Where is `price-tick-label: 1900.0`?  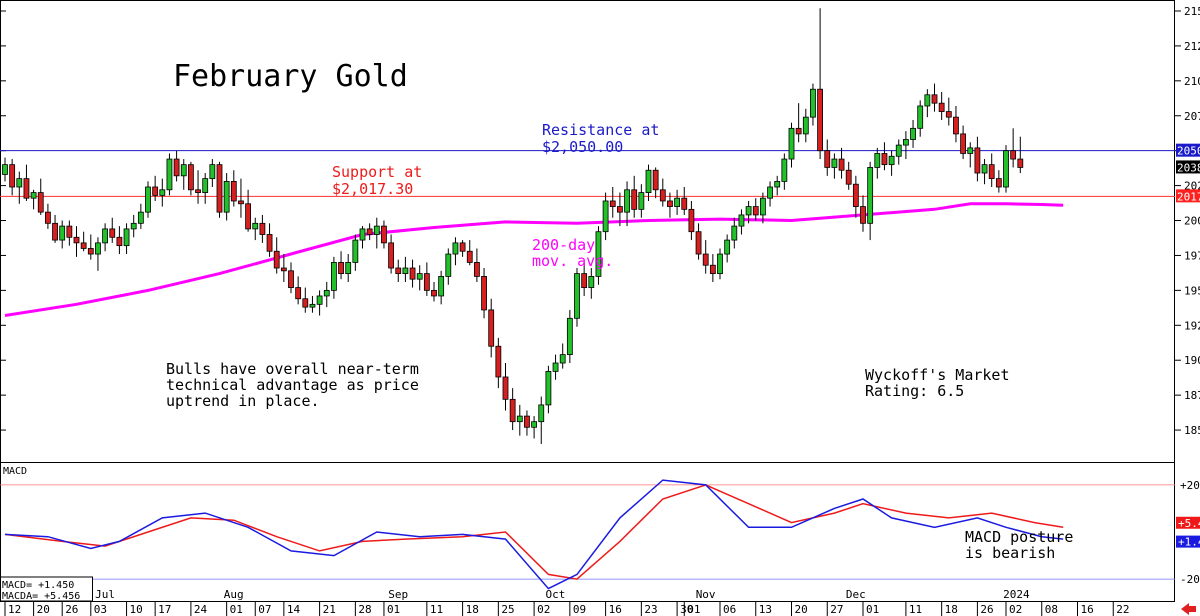
price-tick-label: 1900.0 is located at coordinates (1192, 360).